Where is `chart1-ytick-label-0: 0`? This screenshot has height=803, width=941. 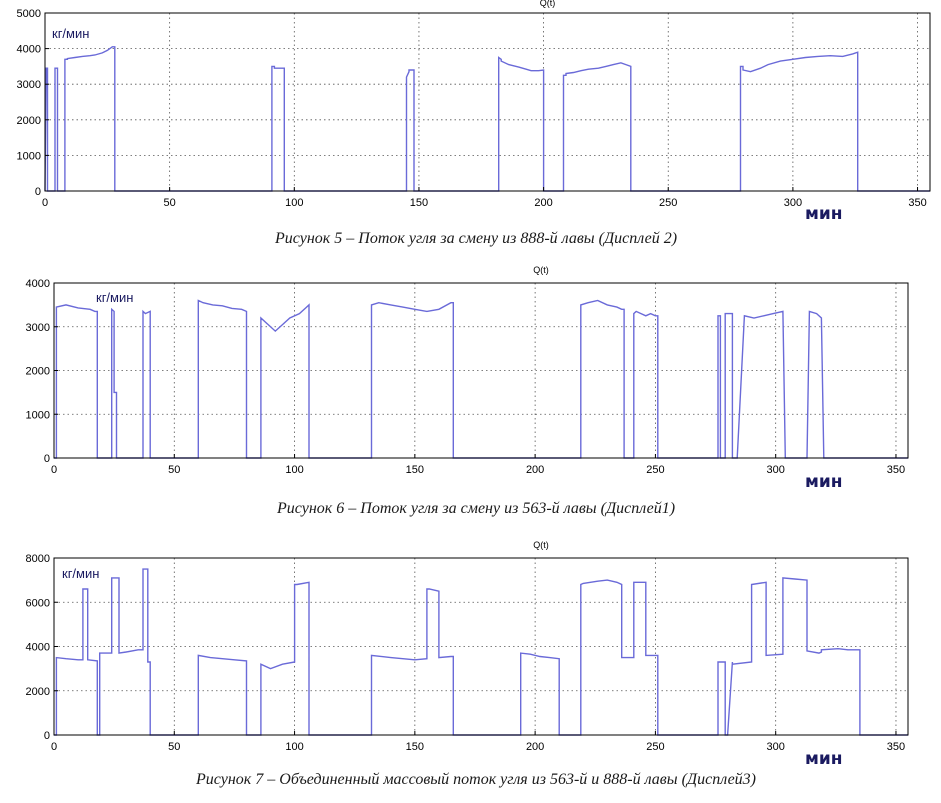
chart1-ytick-label-0: 0 is located at coordinates (38, 192).